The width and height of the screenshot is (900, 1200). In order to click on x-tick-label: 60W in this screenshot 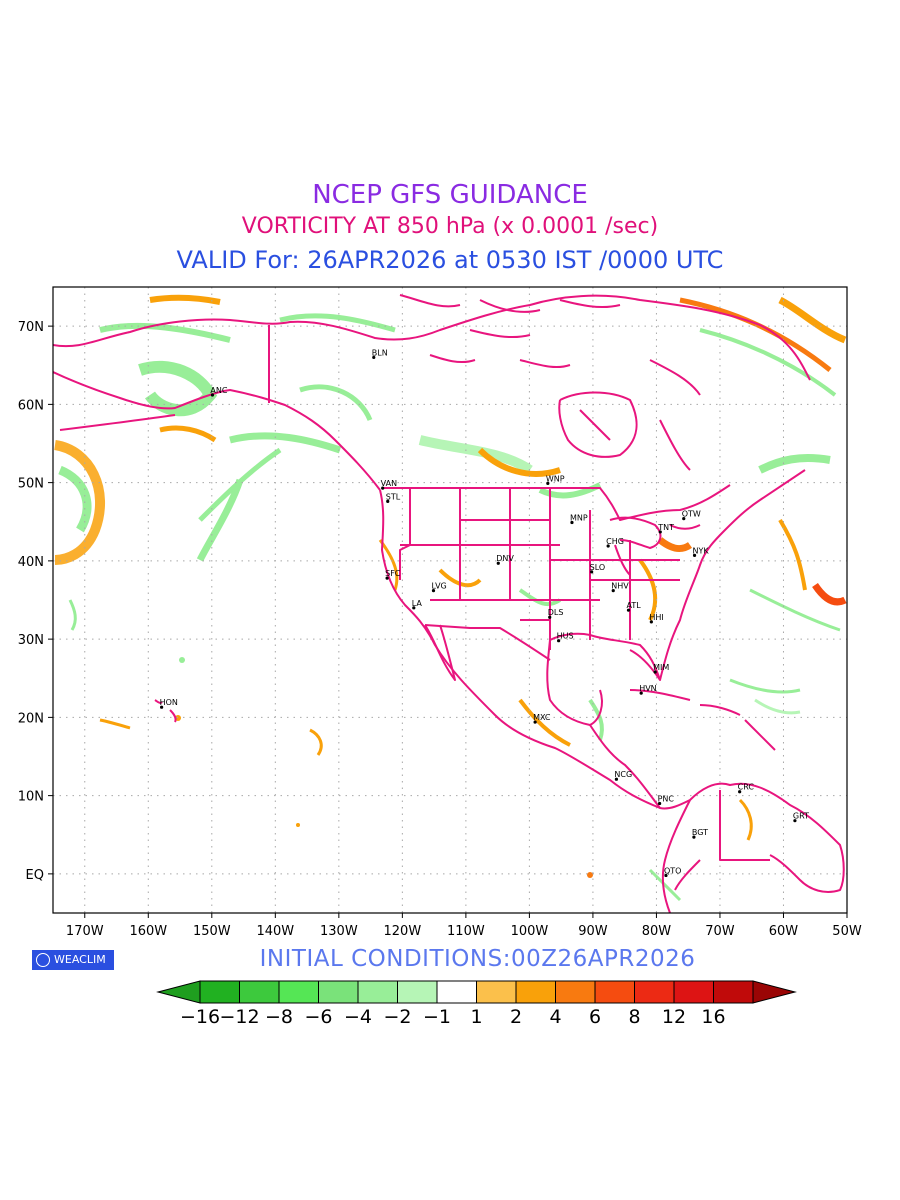, I will do `click(784, 931)`.